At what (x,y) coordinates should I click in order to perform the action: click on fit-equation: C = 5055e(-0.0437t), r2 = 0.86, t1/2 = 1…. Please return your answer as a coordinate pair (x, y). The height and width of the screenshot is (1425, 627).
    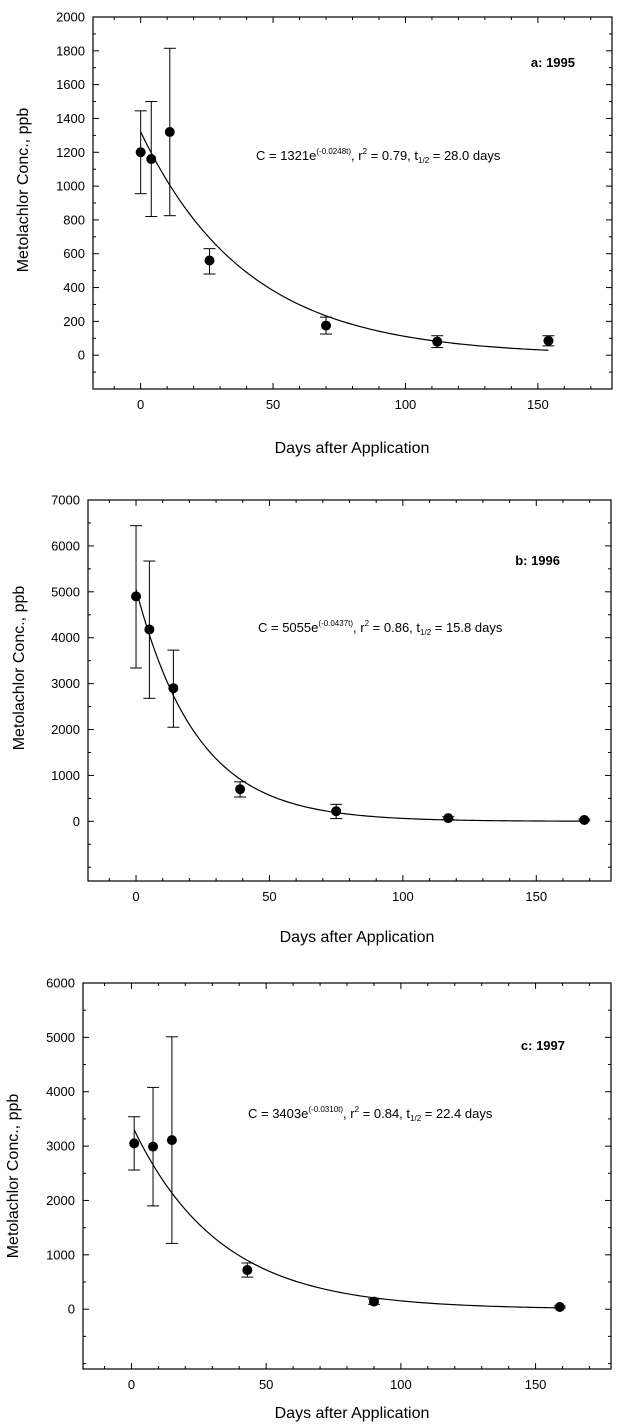
    Looking at the image, I should click on (380, 628).